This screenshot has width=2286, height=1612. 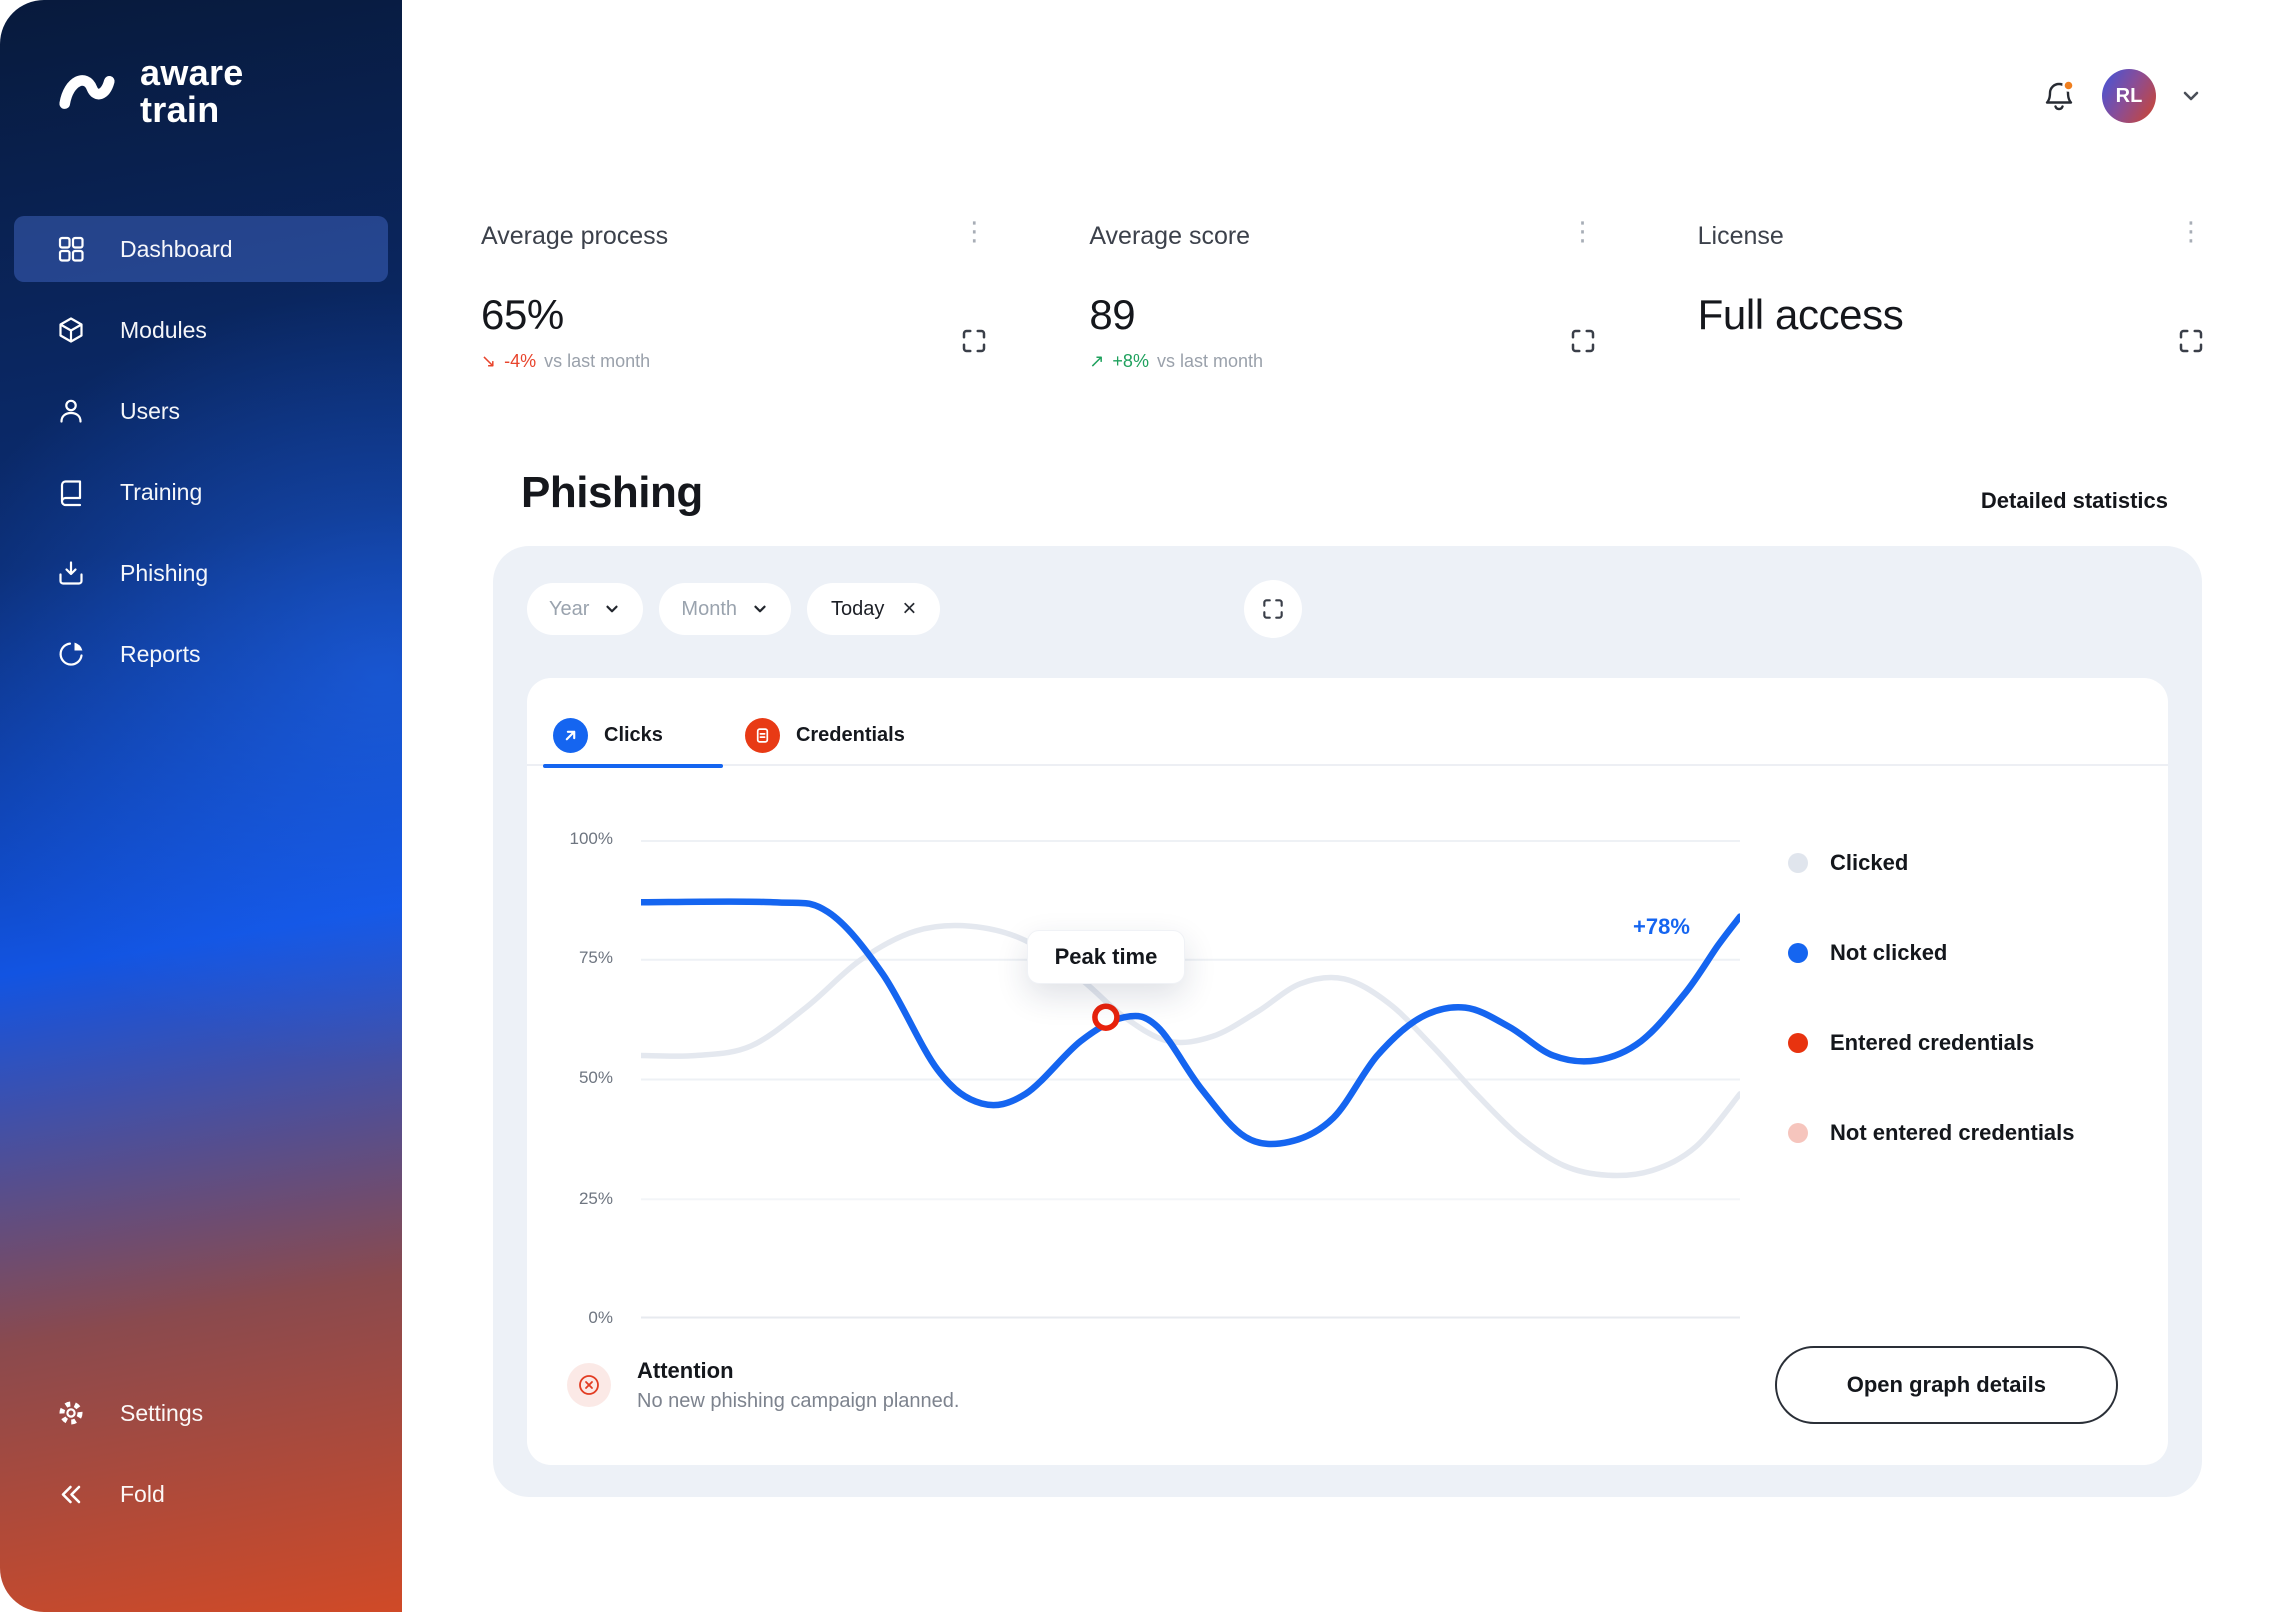 What do you see at coordinates (160, 653) in the screenshot?
I see `sidebar-item-label: Reports` at bounding box center [160, 653].